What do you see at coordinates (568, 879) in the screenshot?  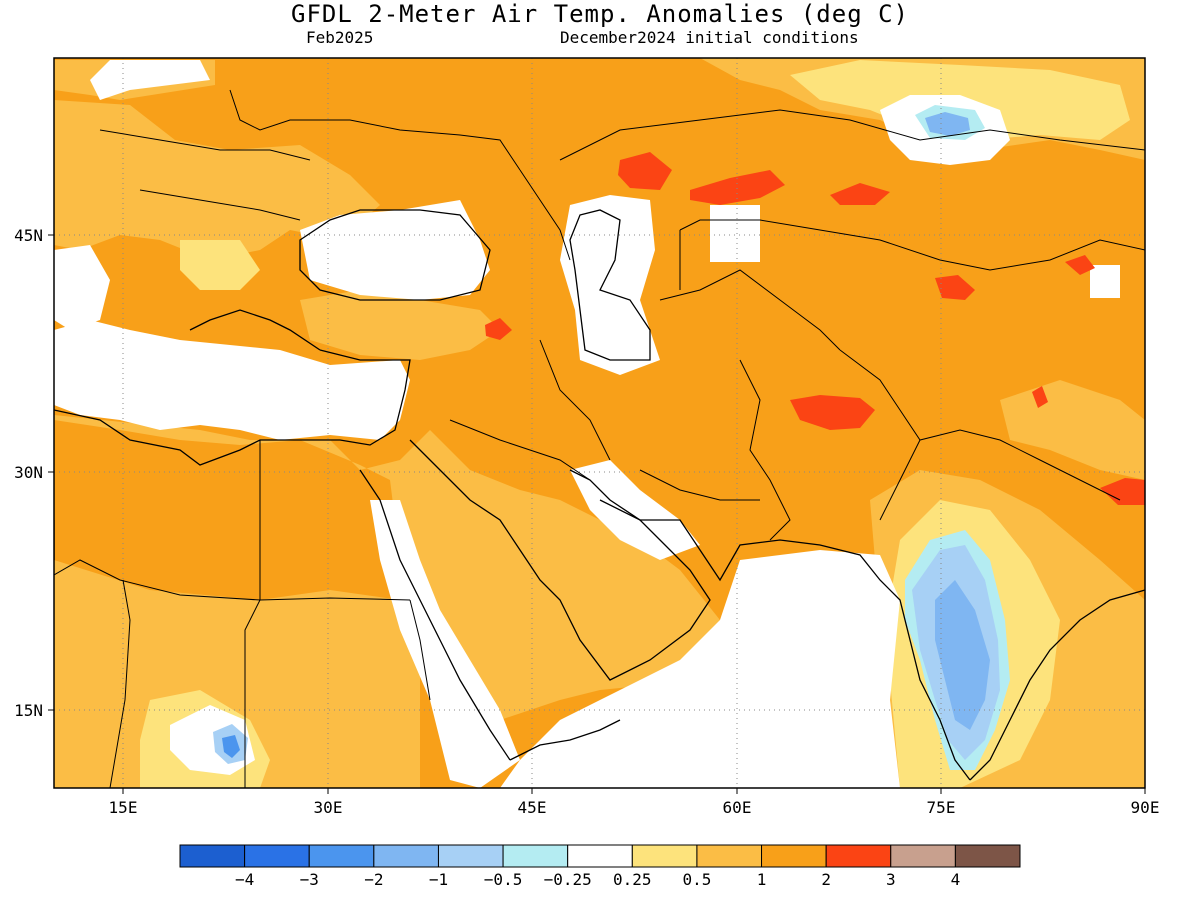 I see `colorbar-label: −0.25` at bounding box center [568, 879].